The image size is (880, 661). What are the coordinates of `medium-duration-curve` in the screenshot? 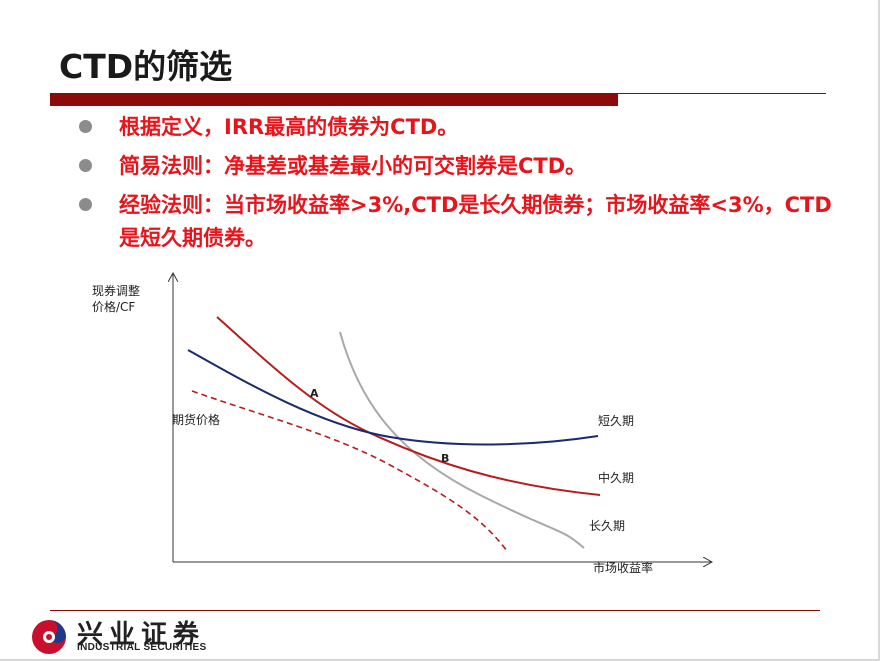 It's located at (408, 406).